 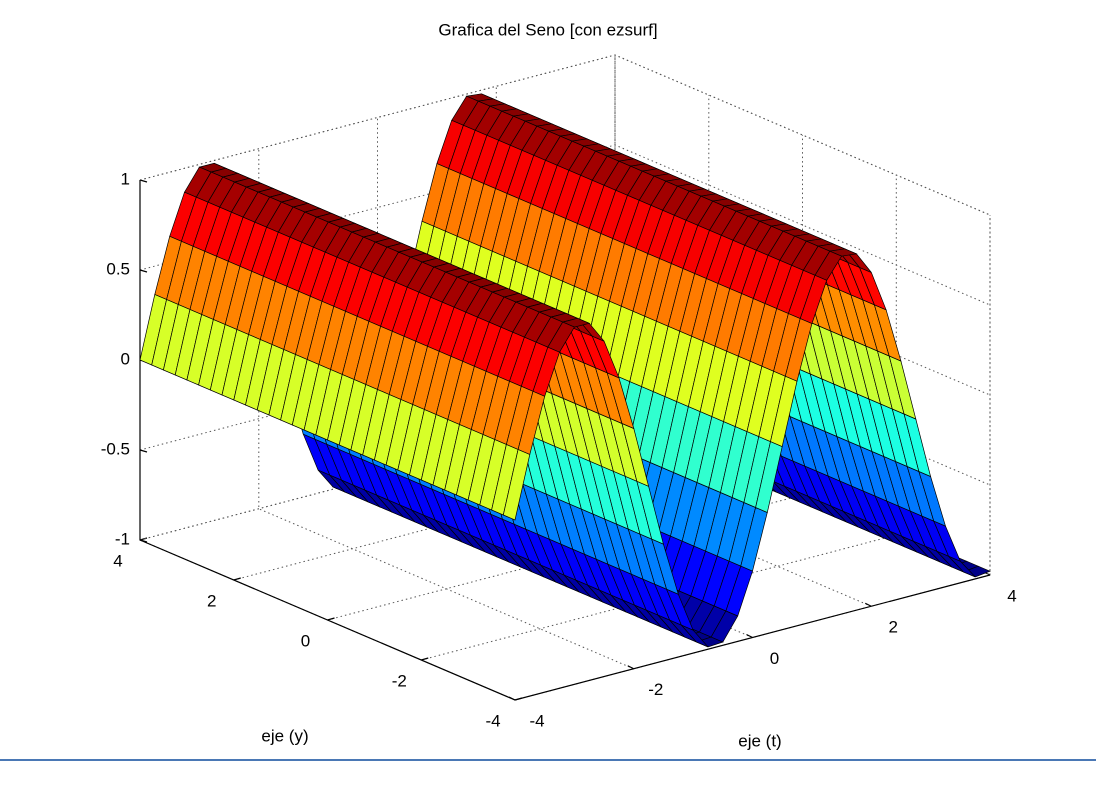 I want to click on x-tick-label: 4, so click(x=1011, y=595).